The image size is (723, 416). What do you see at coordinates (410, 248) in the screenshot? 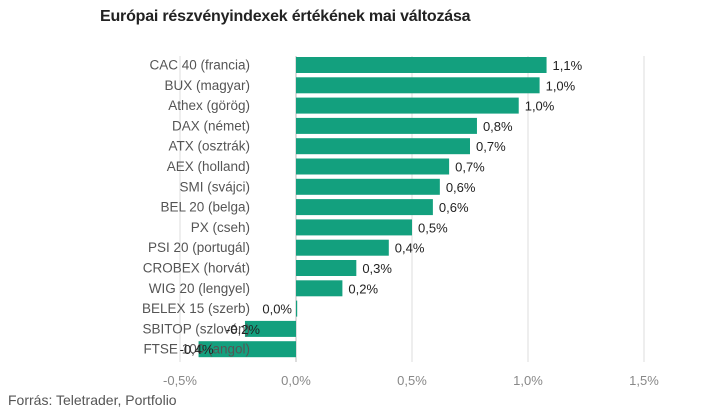
I see `value-label: 0,4%` at bounding box center [410, 248].